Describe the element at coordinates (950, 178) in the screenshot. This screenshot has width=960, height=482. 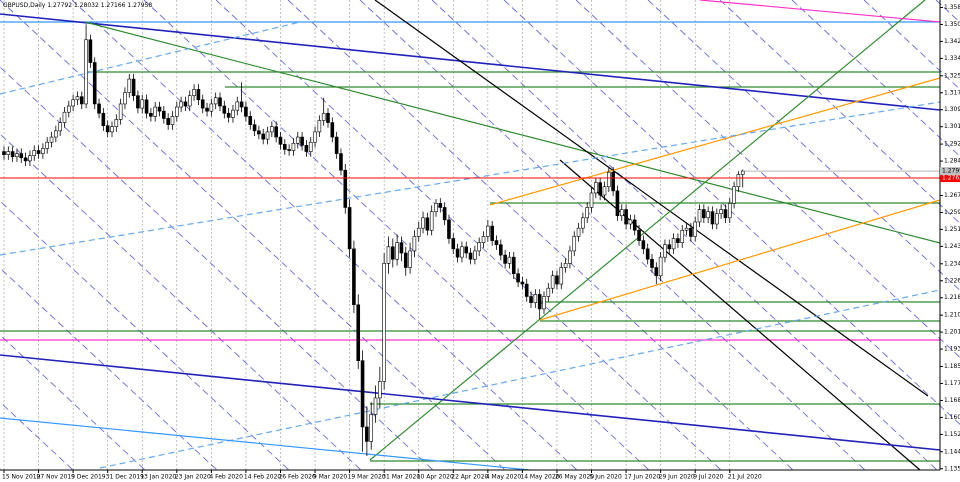
I see `price-line-label-box` at that location.